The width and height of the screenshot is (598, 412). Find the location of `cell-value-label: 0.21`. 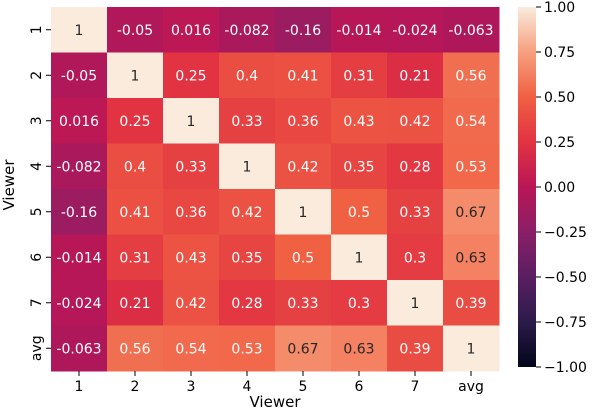

cell-value-label: 0.21 is located at coordinates (134, 304).